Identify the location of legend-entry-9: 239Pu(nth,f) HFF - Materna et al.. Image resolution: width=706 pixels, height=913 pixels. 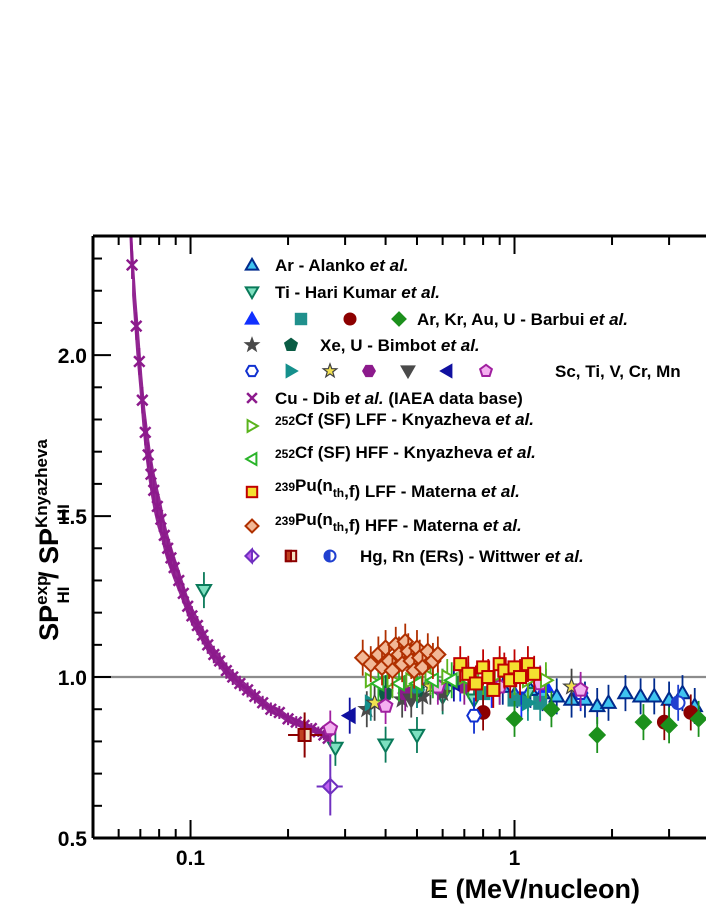
(383, 522).